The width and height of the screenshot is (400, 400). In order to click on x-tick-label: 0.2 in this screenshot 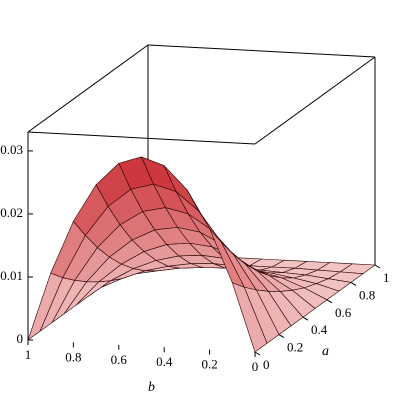, I will do `click(295, 347)`.